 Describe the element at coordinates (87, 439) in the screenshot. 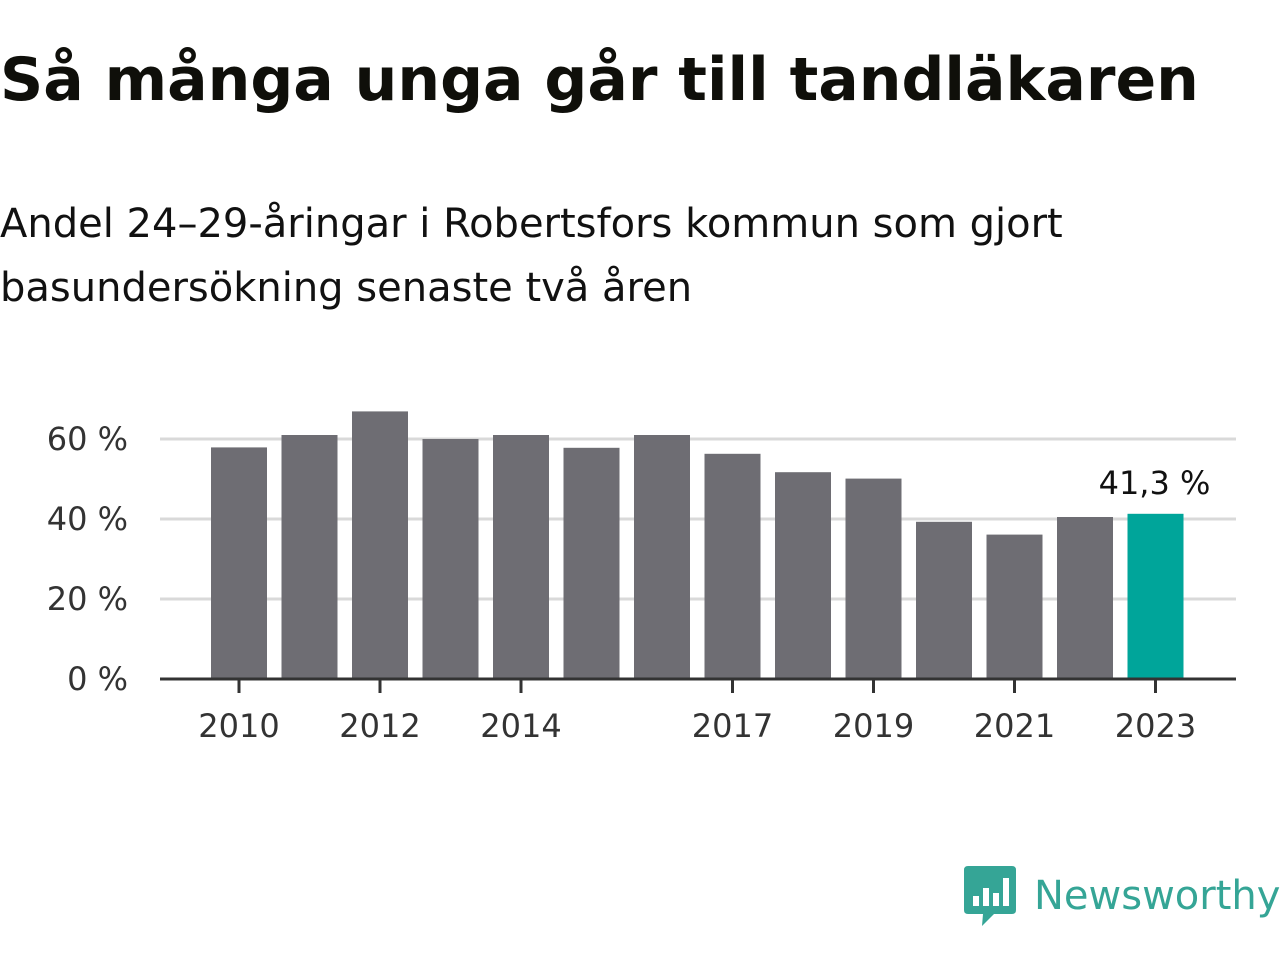

I see `y-tick-label: 60 %` at that location.